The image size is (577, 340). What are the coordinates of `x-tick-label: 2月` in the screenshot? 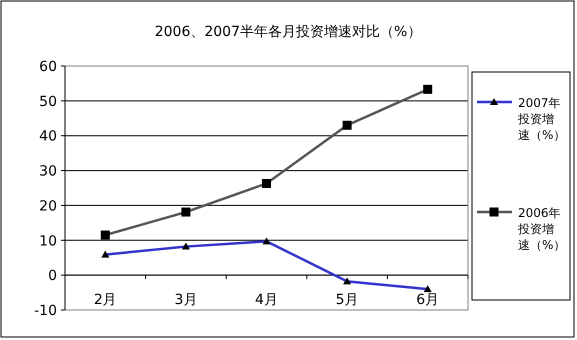 It's located at (105, 300).